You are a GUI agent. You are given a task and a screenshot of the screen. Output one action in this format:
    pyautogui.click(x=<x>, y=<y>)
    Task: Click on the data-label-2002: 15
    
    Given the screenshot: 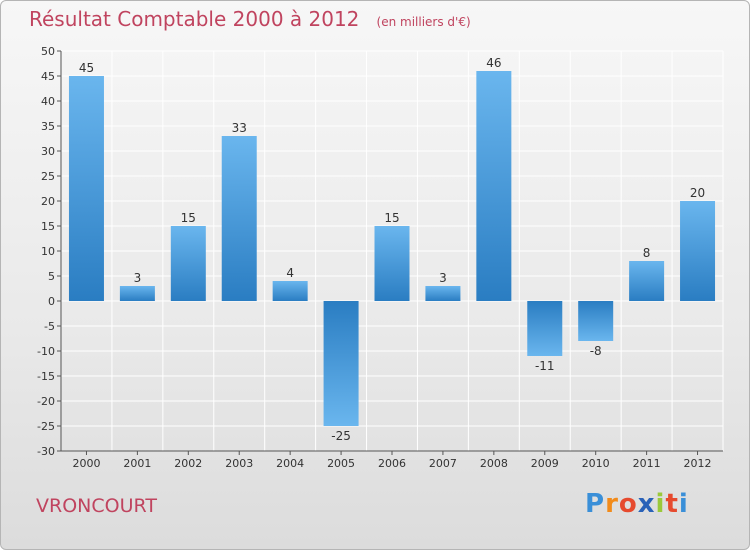 What is the action you would take?
    pyautogui.click(x=188, y=218)
    